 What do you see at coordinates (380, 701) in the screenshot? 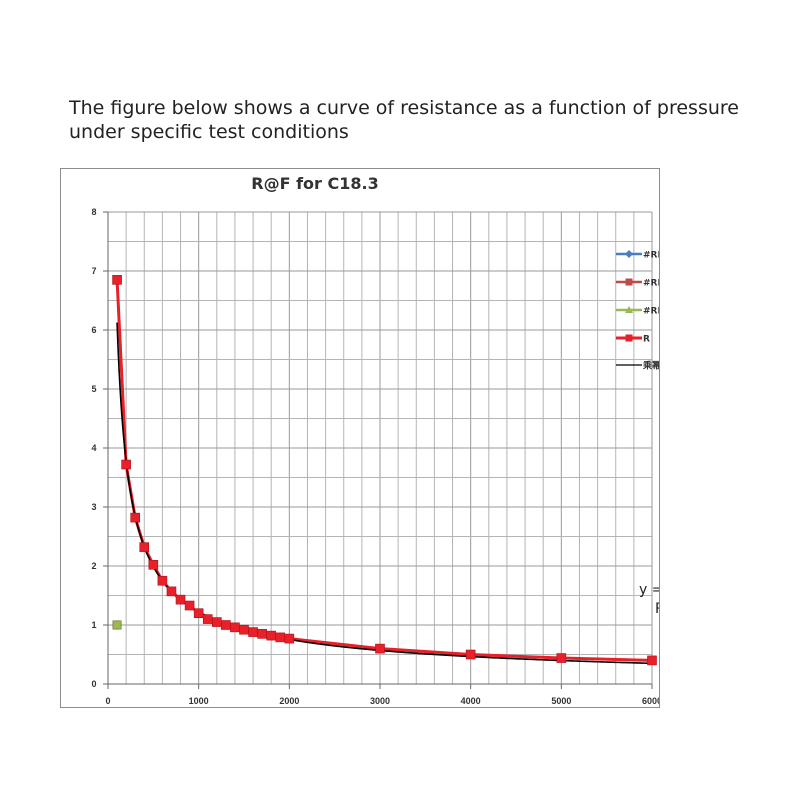
I see `x-tick-label: 3000` at bounding box center [380, 701].